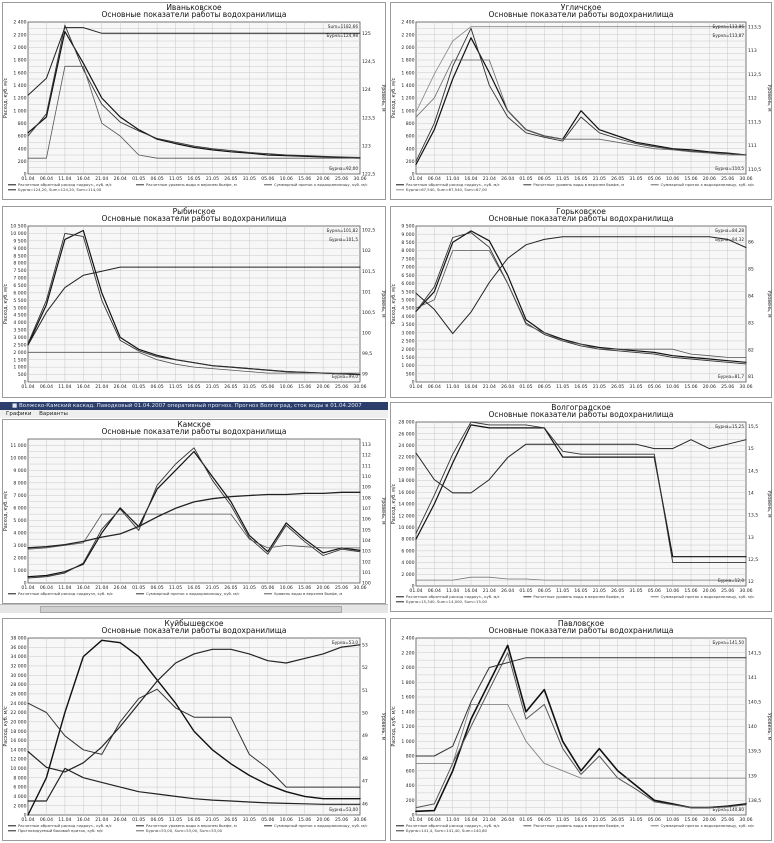 This screenshot has height=843, width=774. I want to click on y2-tick-label: 123,5, so click(368, 118).